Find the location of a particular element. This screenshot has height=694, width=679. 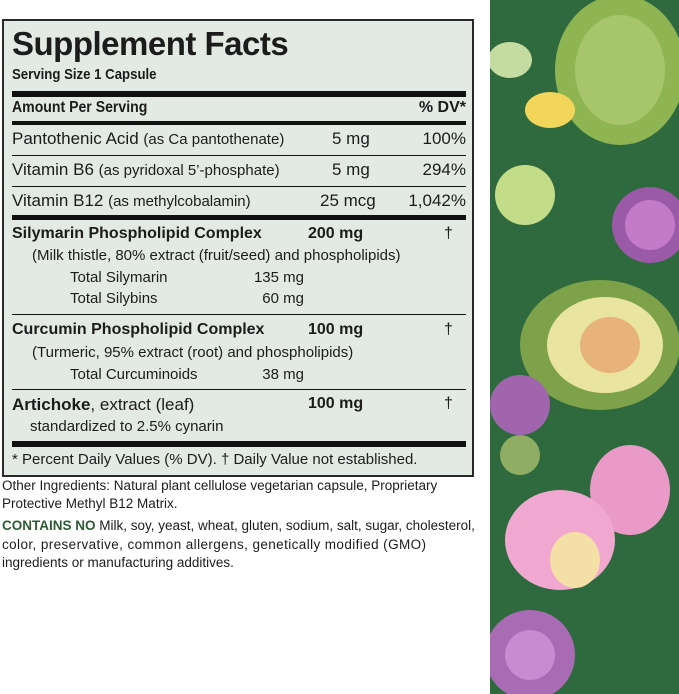

vitamin-dv: 100% is located at coordinates (444, 138).